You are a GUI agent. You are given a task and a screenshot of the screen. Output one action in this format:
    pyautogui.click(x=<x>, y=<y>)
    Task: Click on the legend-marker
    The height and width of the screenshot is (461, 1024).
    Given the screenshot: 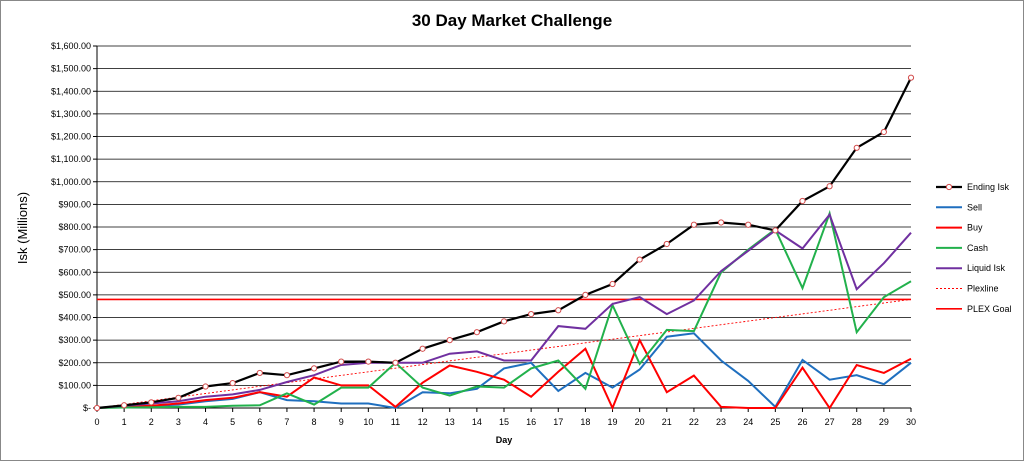 What is the action you would take?
    pyautogui.click(x=949, y=187)
    